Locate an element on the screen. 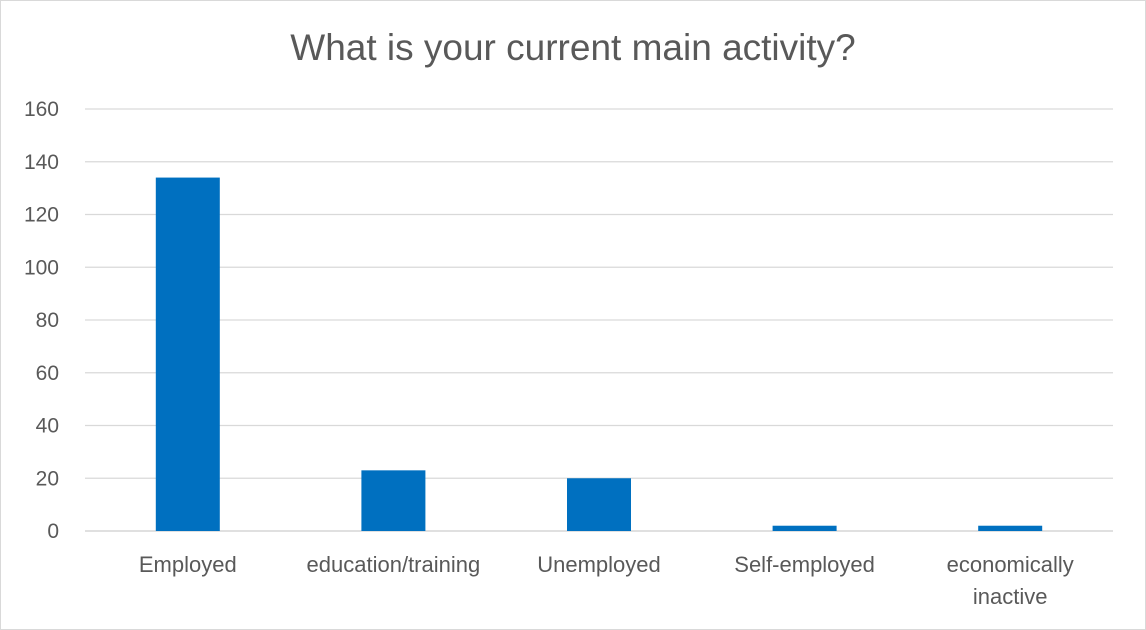 The width and height of the screenshot is (1146, 630). x-category-label: economically inactive is located at coordinates (1010, 580).